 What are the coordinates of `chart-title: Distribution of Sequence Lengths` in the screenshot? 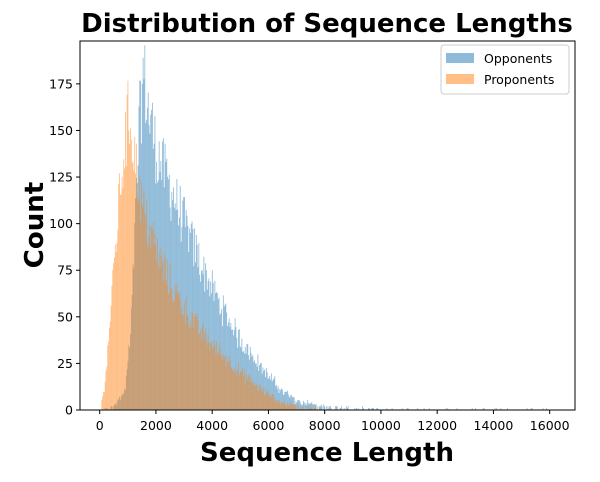 It's located at (327, 24).